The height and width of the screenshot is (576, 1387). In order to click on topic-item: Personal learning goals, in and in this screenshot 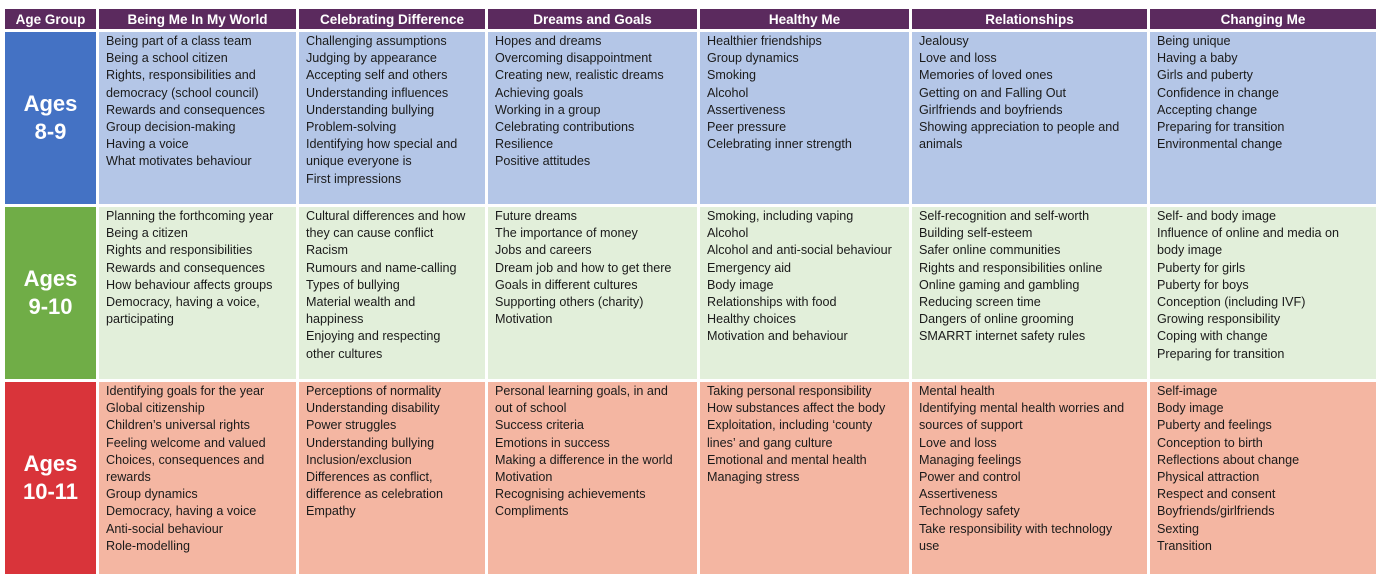, I will do `click(581, 391)`.